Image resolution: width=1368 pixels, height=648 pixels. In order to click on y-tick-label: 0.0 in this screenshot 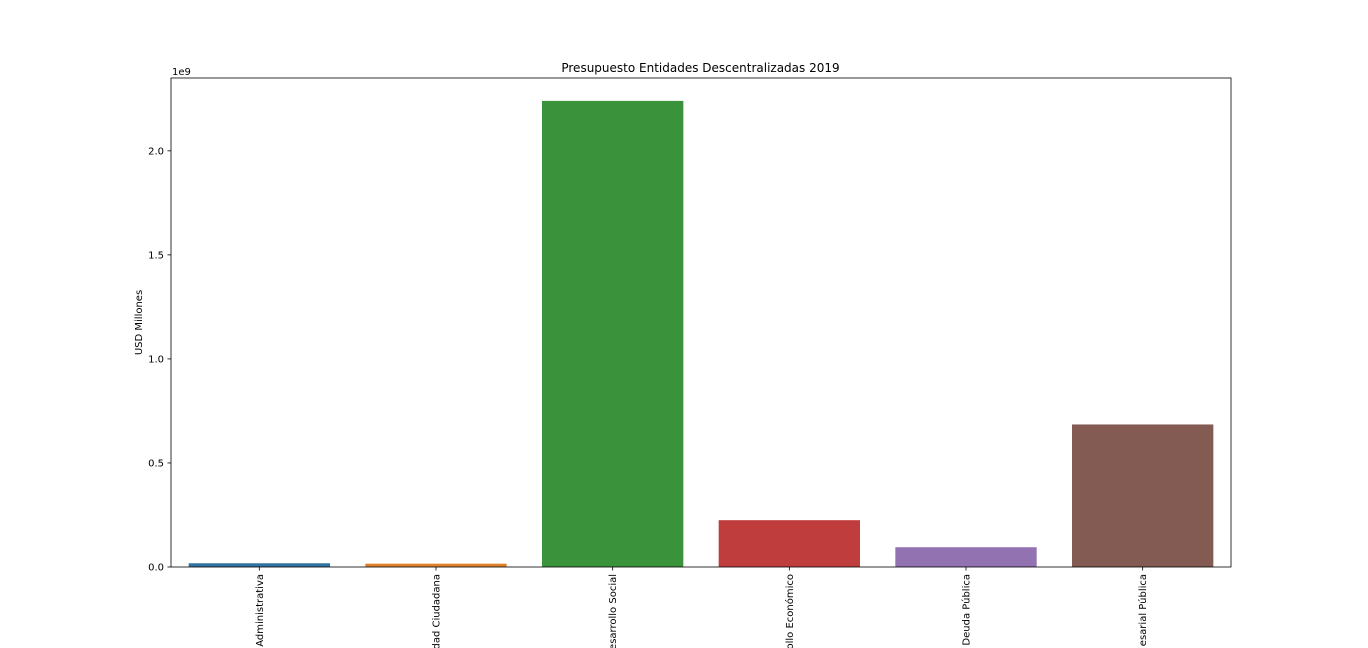, I will do `click(156, 568)`.